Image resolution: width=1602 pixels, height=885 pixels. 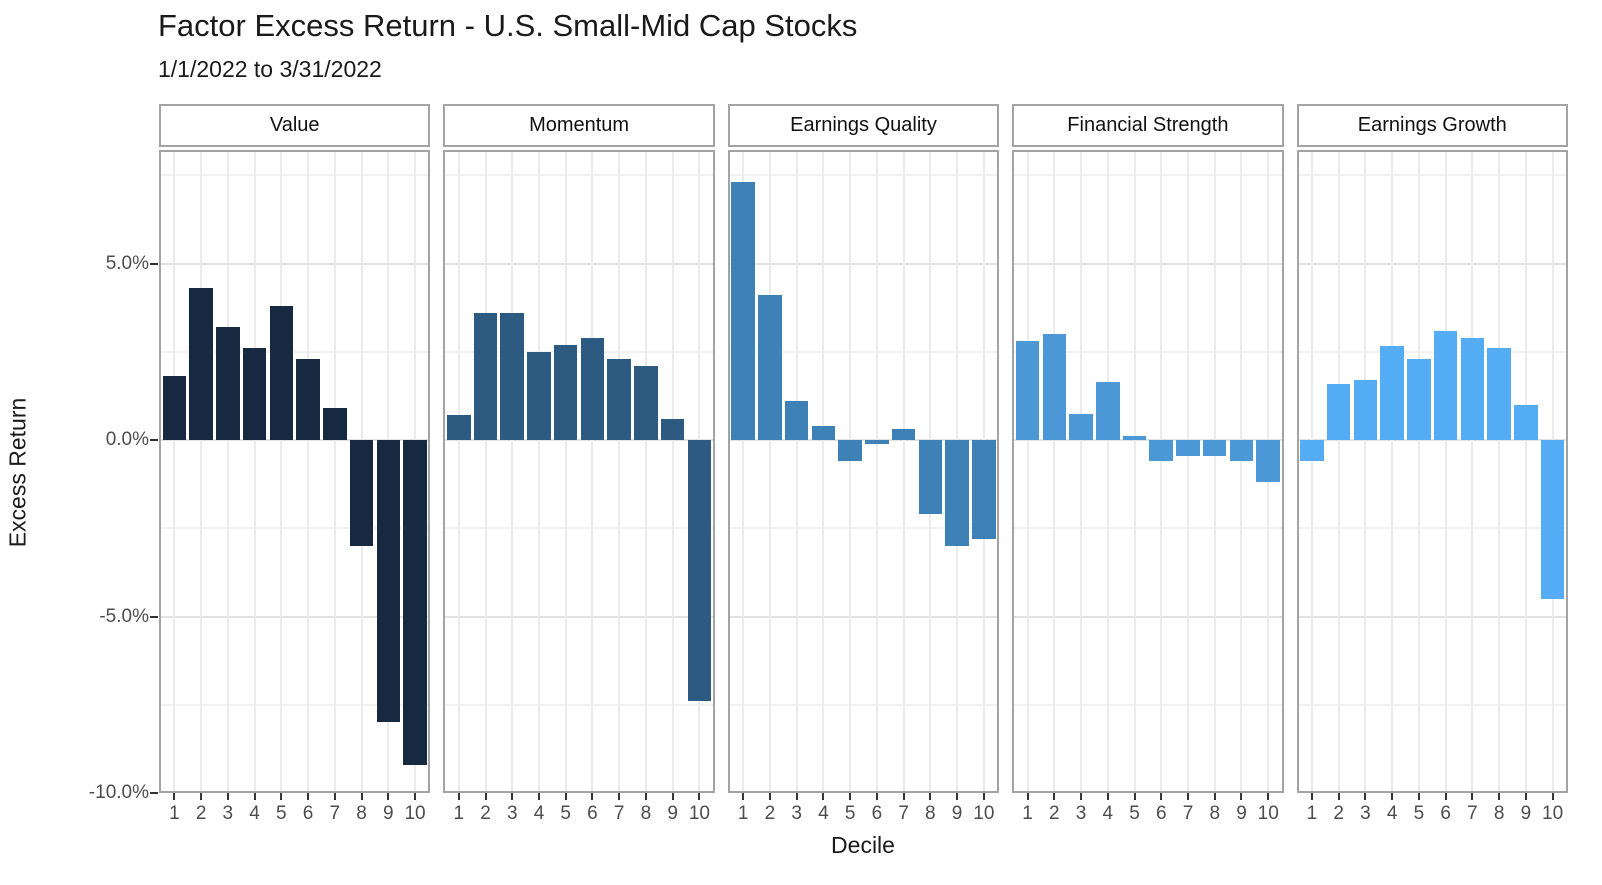 What do you see at coordinates (294, 125) in the screenshot?
I see `facet-label-value: Value` at bounding box center [294, 125].